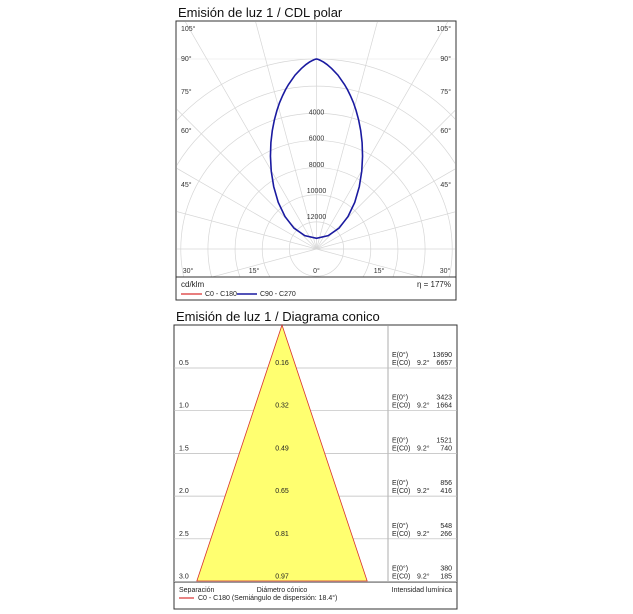  I want to click on polar-radial-tick-label: 10000, so click(317, 191).